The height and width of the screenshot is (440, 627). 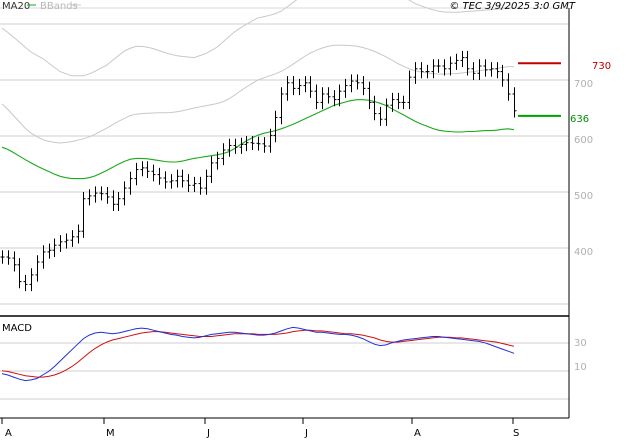 I want to click on legend: MA20 BBands © TEC 3/9/2025 3:0 GMT, so click(x=289, y=6).